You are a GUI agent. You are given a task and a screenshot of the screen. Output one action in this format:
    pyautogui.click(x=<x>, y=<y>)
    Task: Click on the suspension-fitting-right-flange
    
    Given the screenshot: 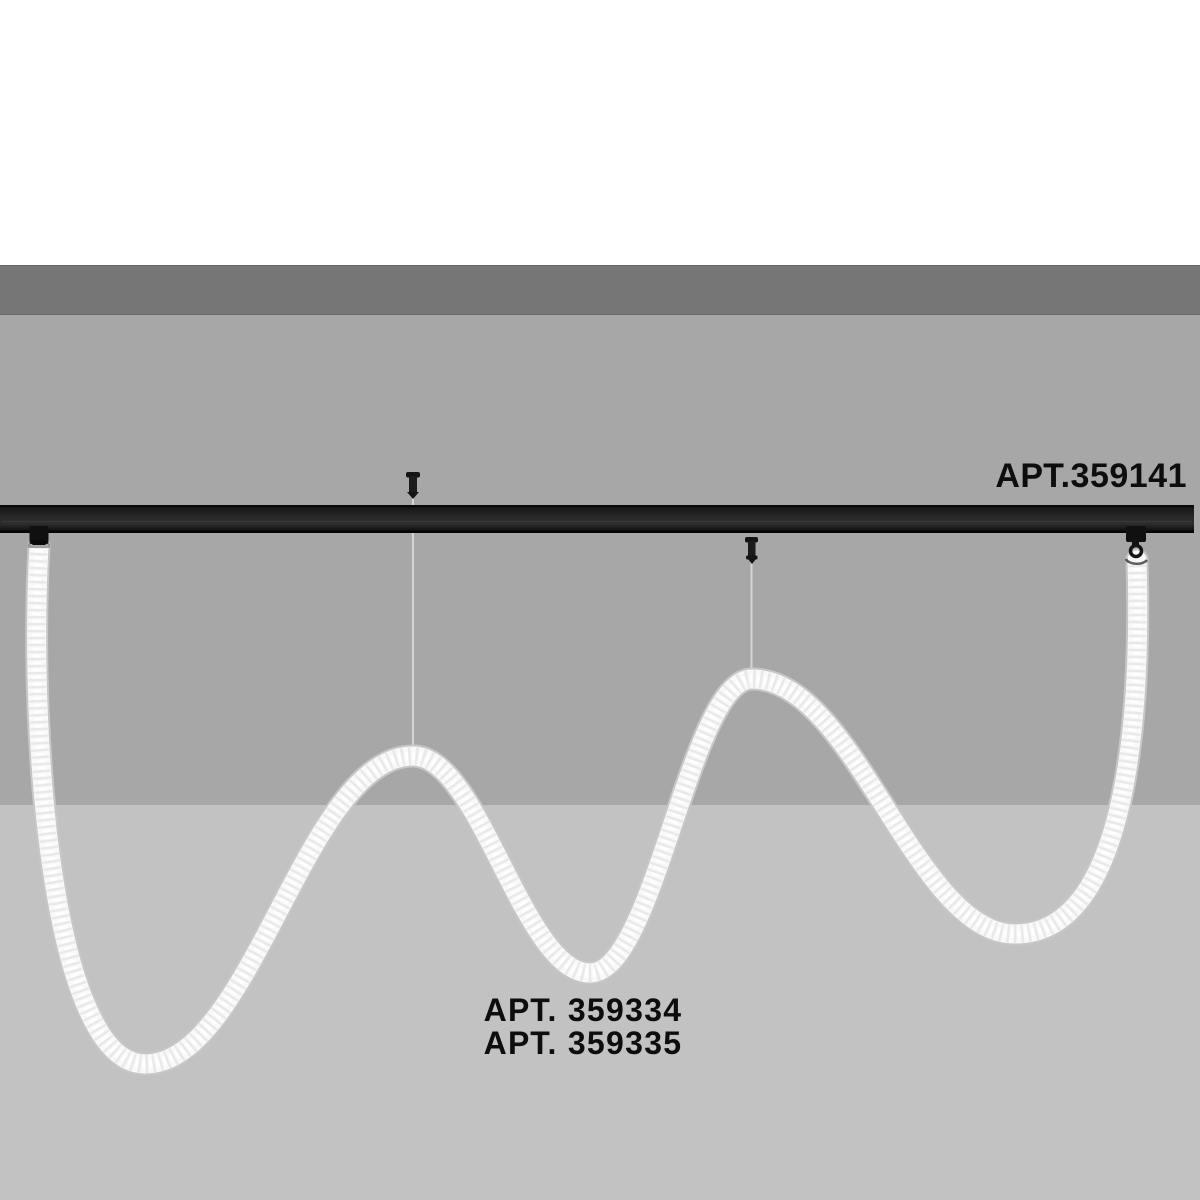 What is the action you would take?
    pyautogui.click(x=752, y=557)
    